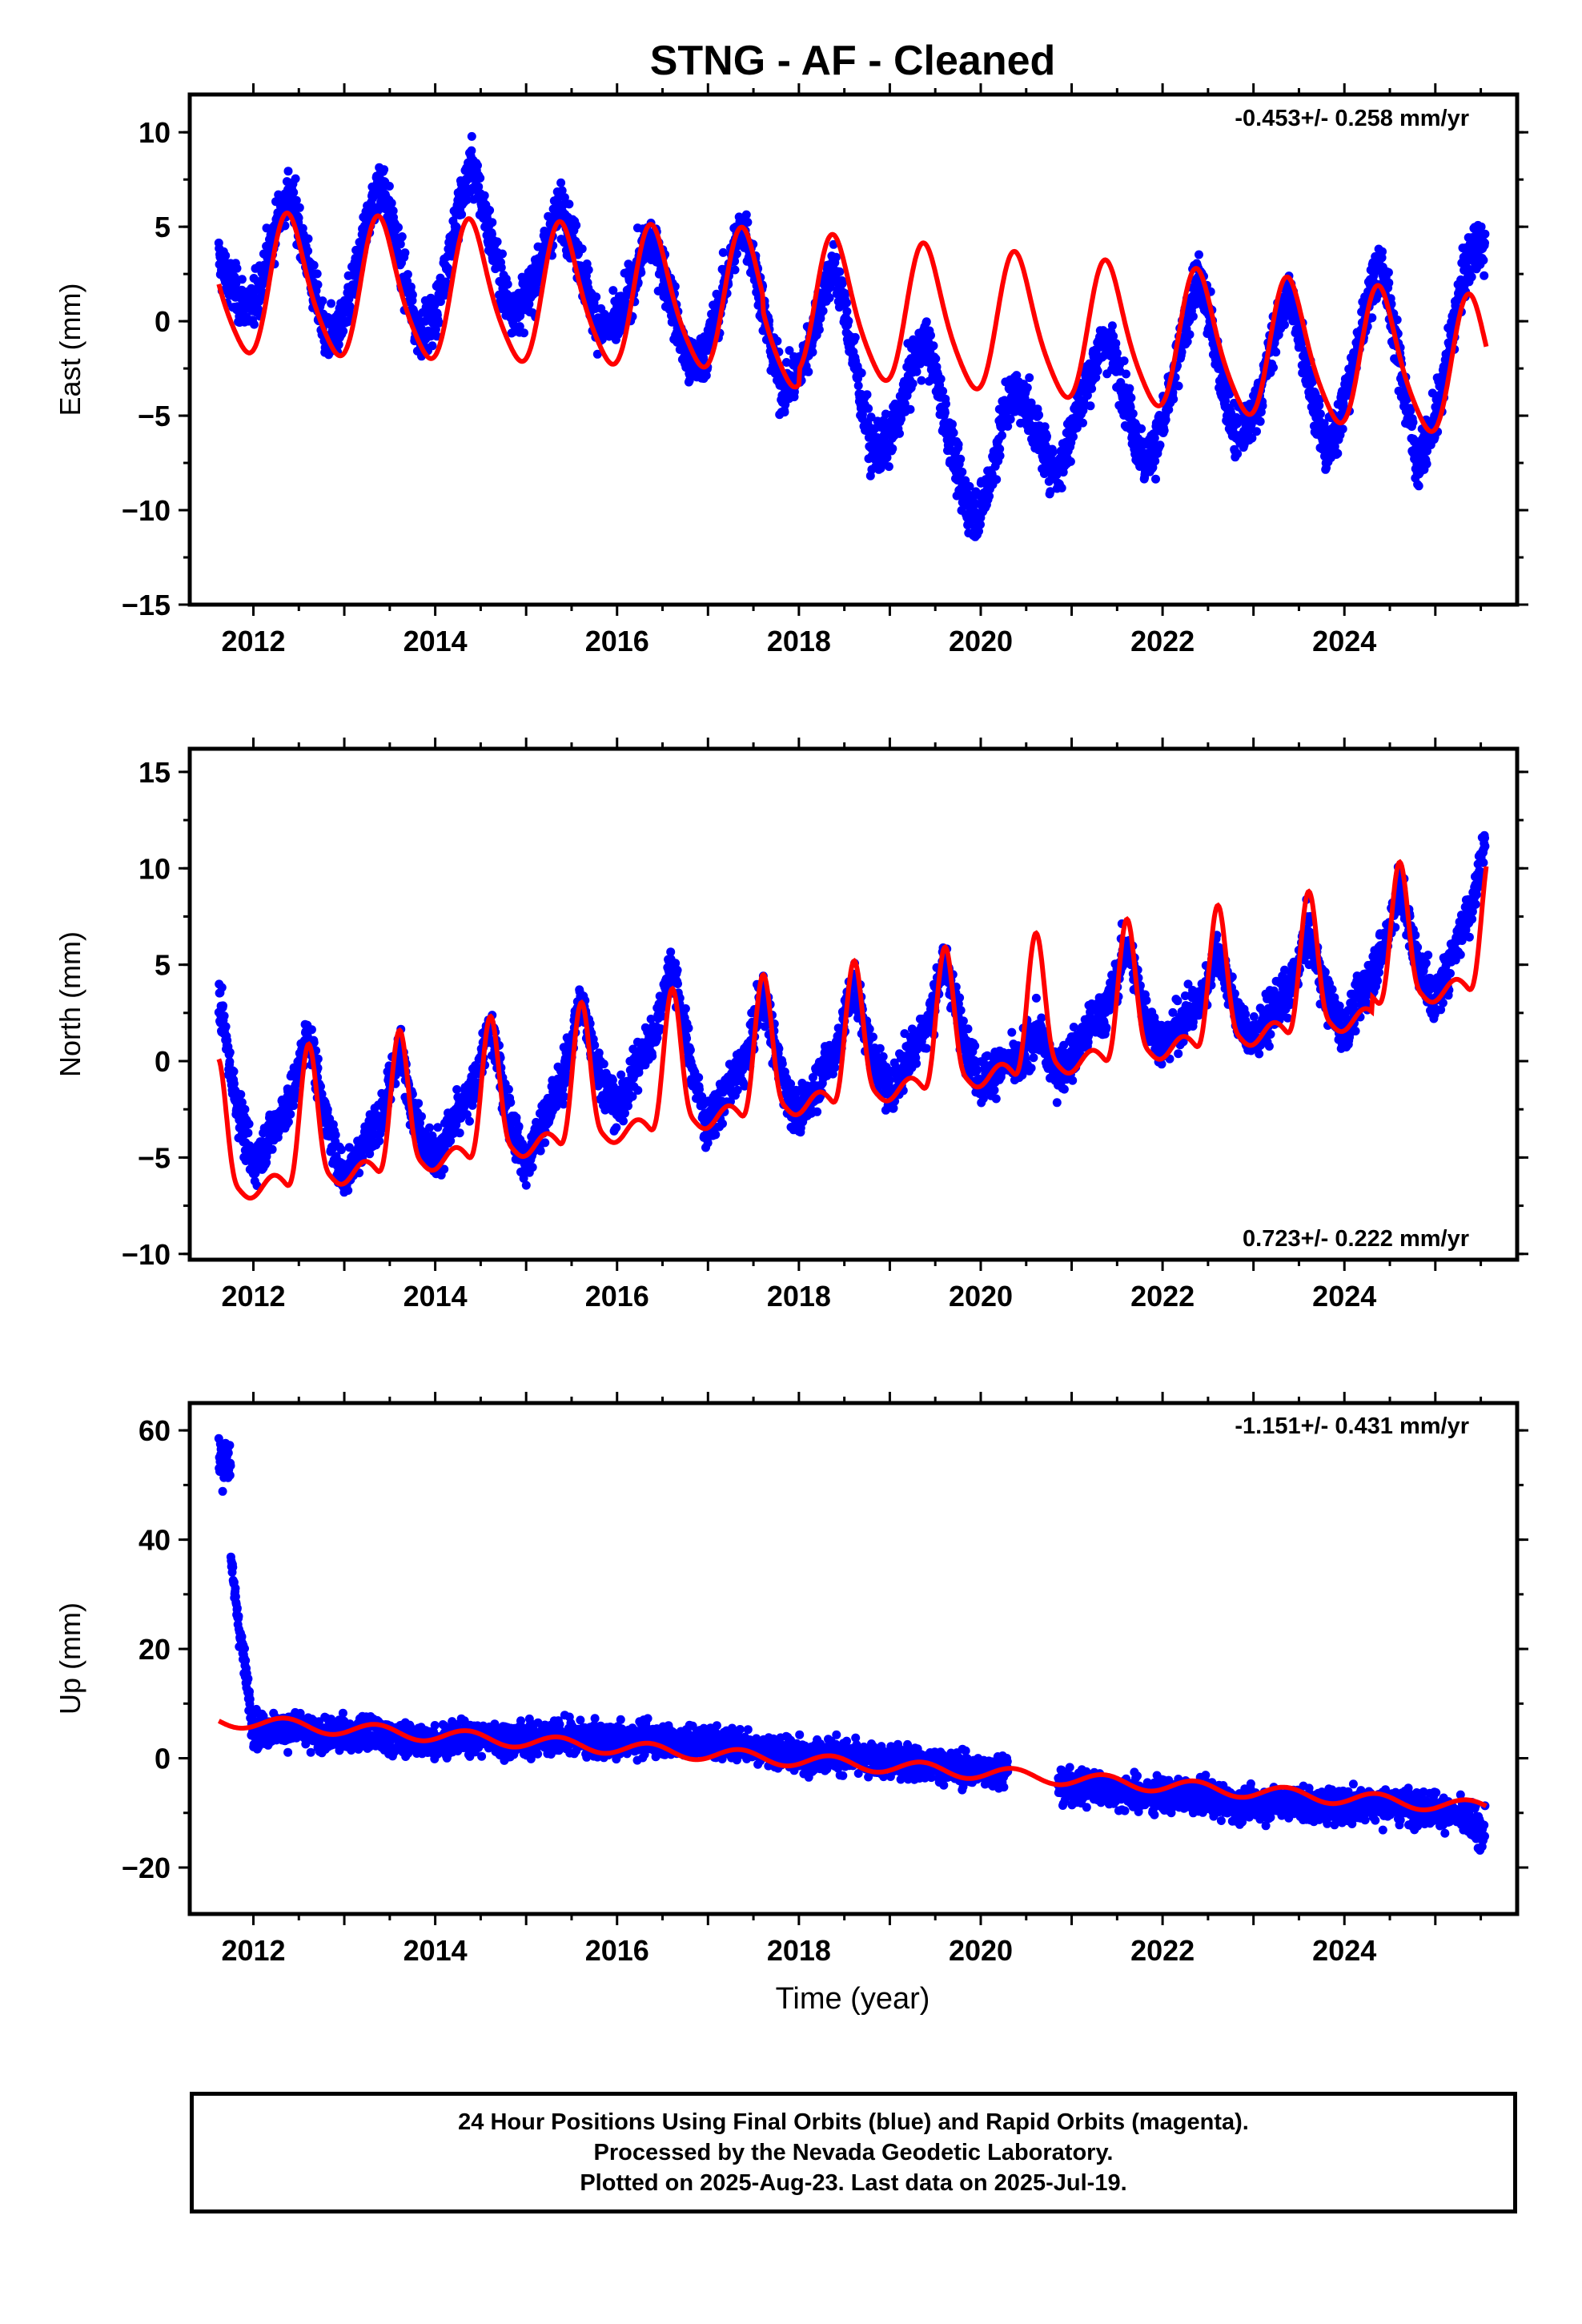  Describe the element at coordinates (163, 321) in the screenshot. I see `y-tick-label: 0` at that location.